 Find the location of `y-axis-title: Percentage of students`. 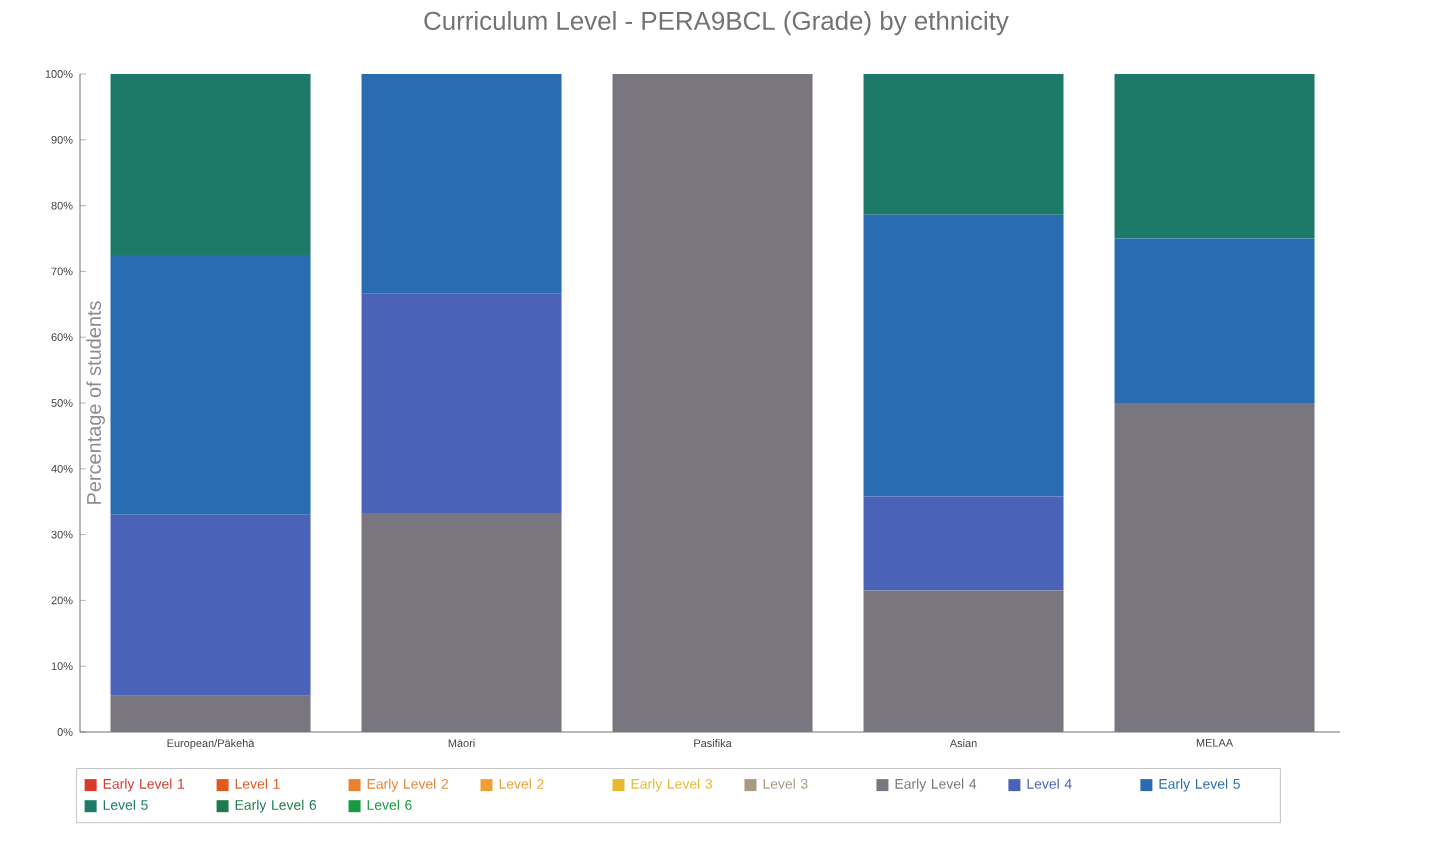

y-axis-title: Percentage of students is located at coordinates (95, 402).